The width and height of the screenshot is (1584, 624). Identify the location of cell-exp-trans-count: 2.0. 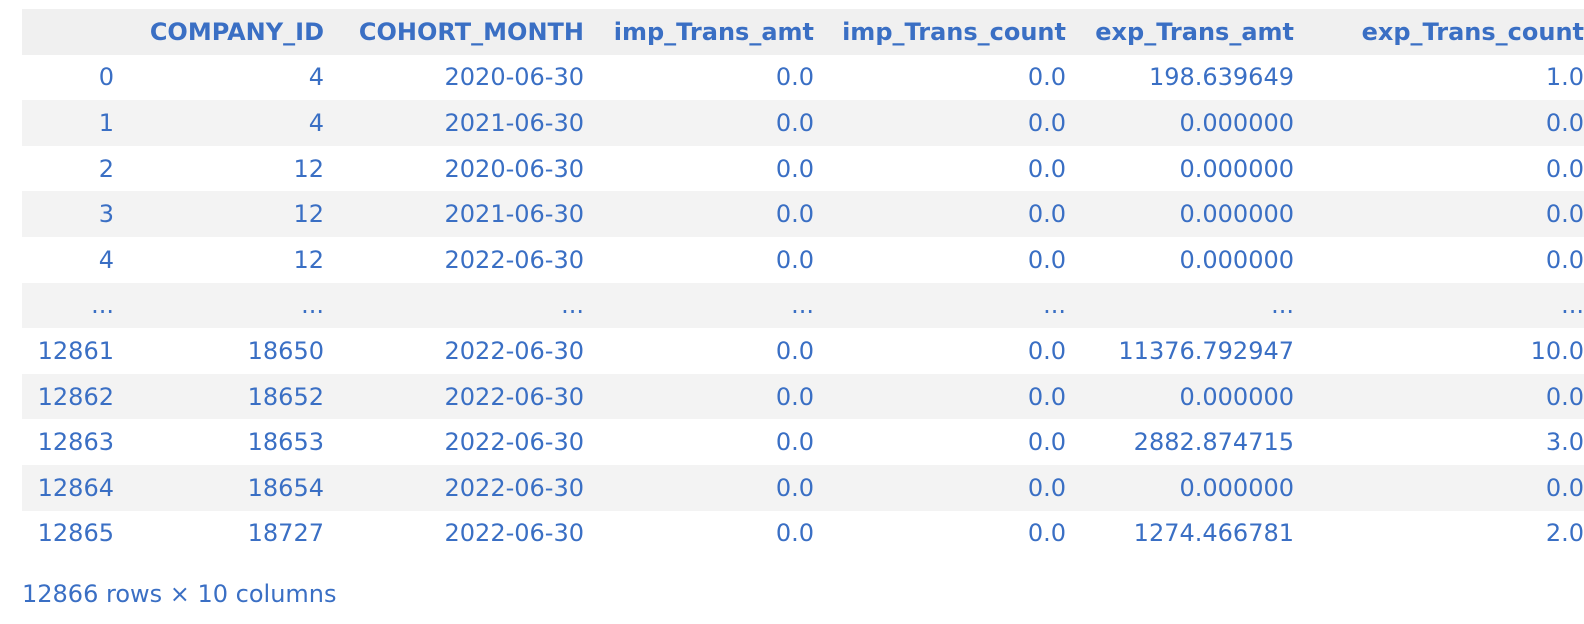
(1564, 533).